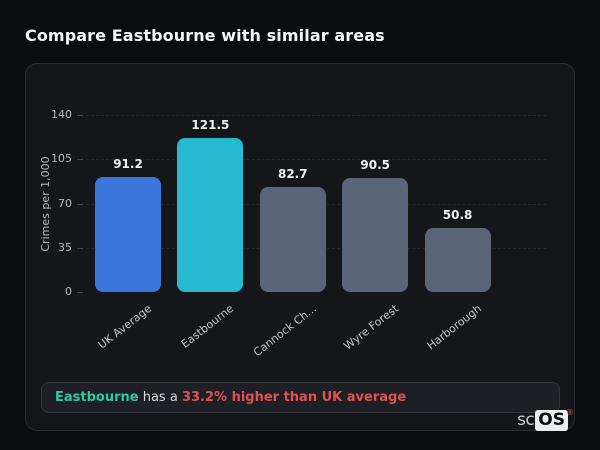 This screenshot has height=450, width=600. Describe the element at coordinates (125, 327) in the screenshot. I see `x-axis-label: UK Average` at that location.